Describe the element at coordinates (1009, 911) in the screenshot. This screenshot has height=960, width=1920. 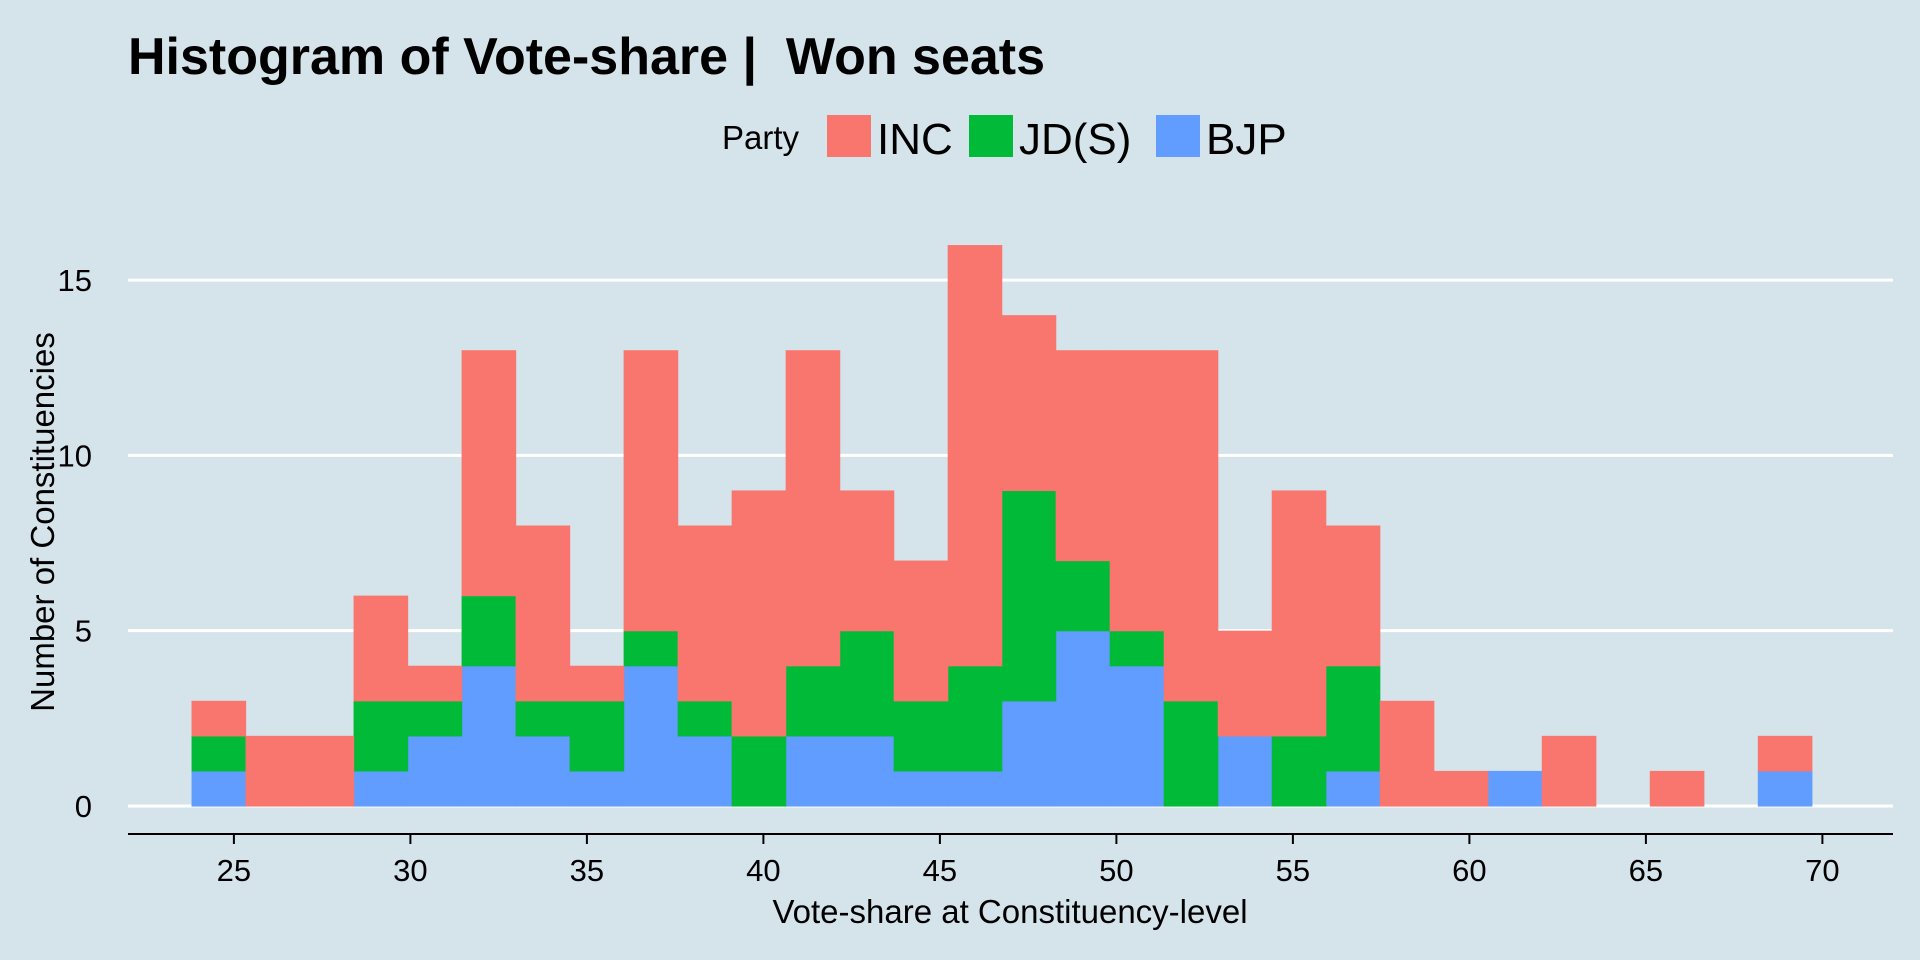
I see `x-axis-label: Vote-share at Constituency-level` at that location.